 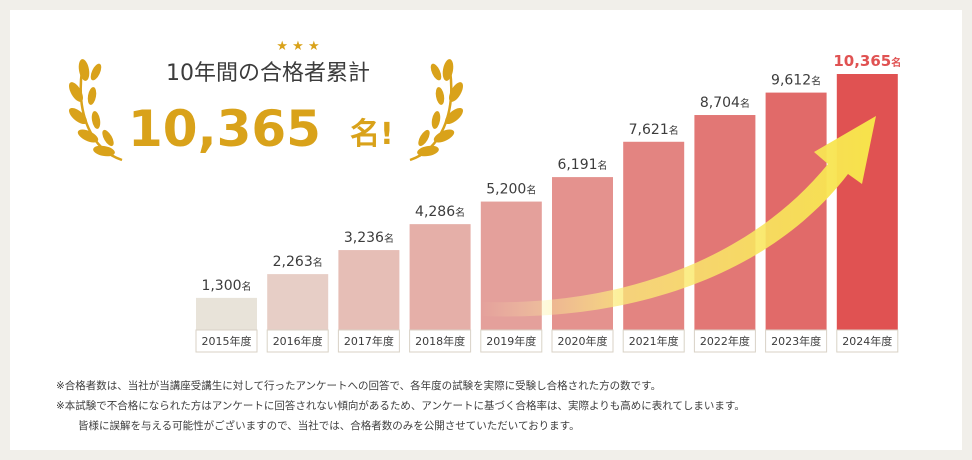 I want to click on x-tick-label: 2019年度, so click(x=511, y=341).